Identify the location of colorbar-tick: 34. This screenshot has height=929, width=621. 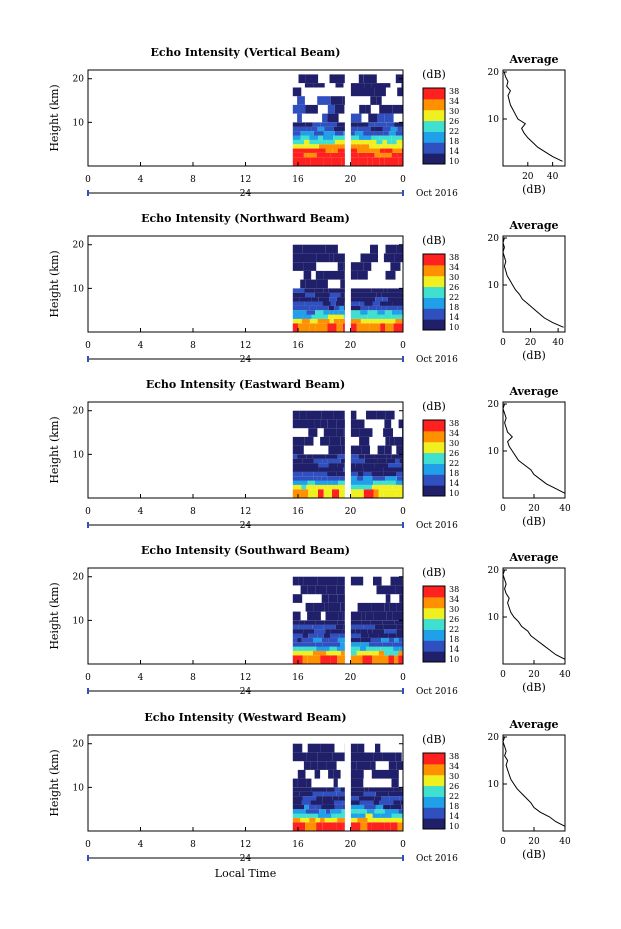
(454, 101).